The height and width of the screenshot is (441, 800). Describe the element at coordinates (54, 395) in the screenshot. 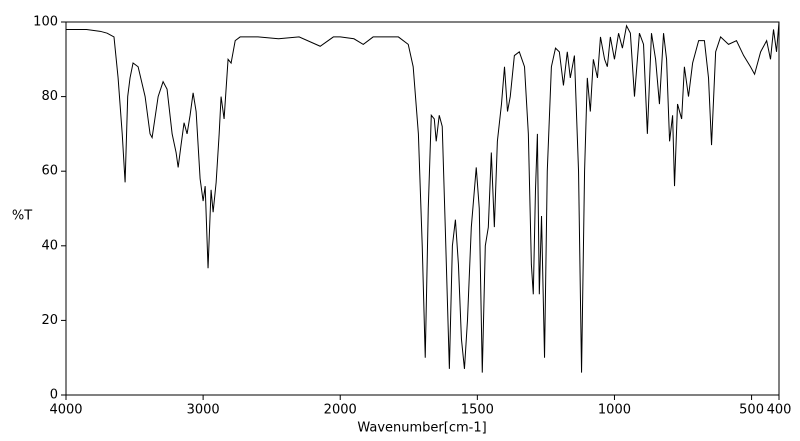

I see `y-tick-label: 0` at that location.